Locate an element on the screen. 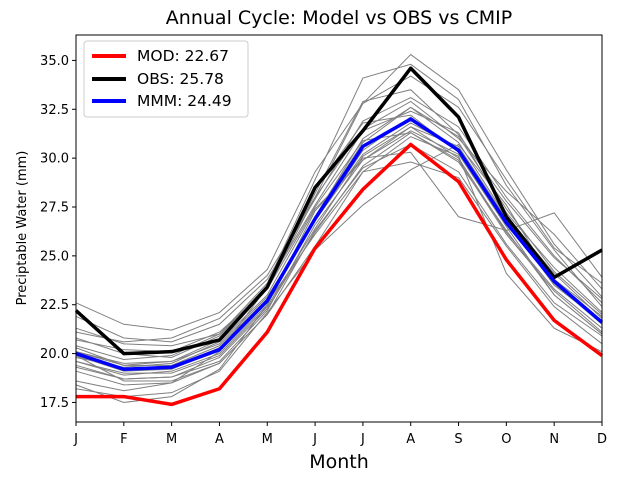 The height and width of the screenshot is (480, 640). x-tick-label: D is located at coordinates (602, 439).